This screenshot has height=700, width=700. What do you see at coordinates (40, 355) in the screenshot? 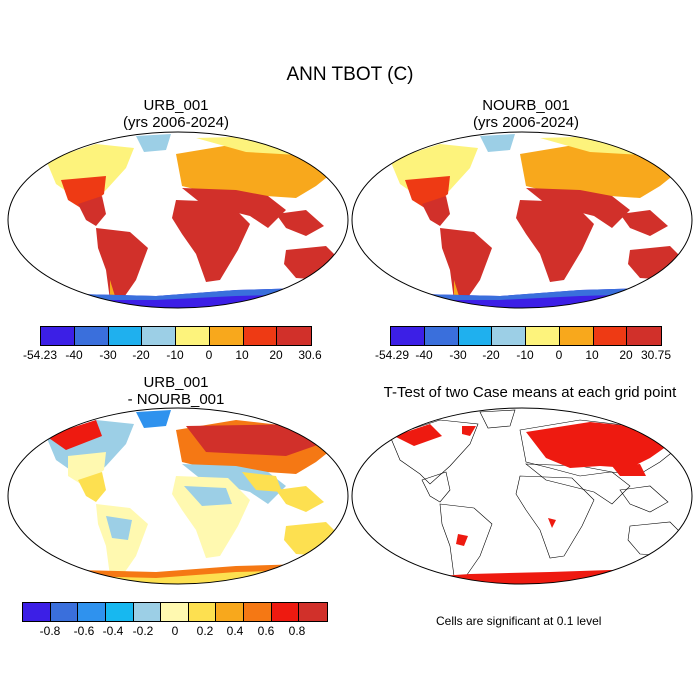
I see `colorbar-urb-tick: -54.23` at bounding box center [40, 355].